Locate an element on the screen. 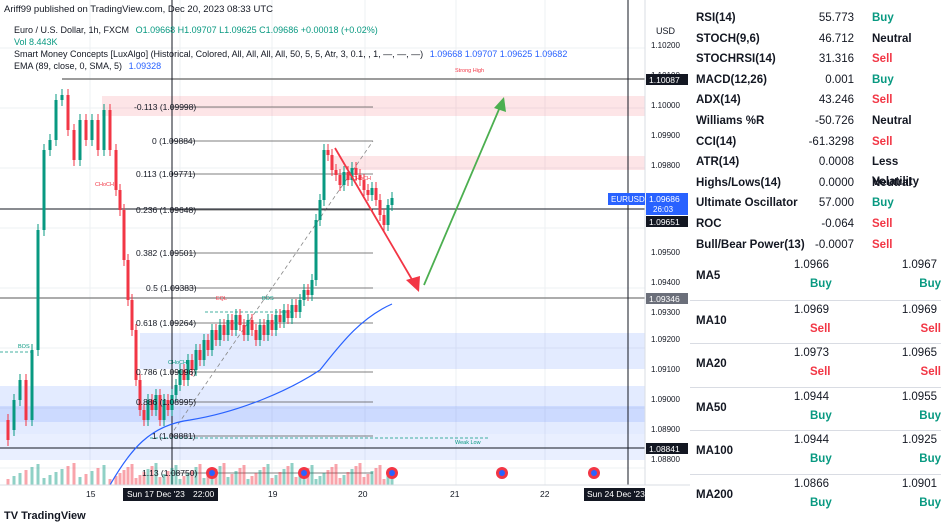 The image size is (941, 530). axis-label-countdown: 26:03 is located at coordinates (663, 209).